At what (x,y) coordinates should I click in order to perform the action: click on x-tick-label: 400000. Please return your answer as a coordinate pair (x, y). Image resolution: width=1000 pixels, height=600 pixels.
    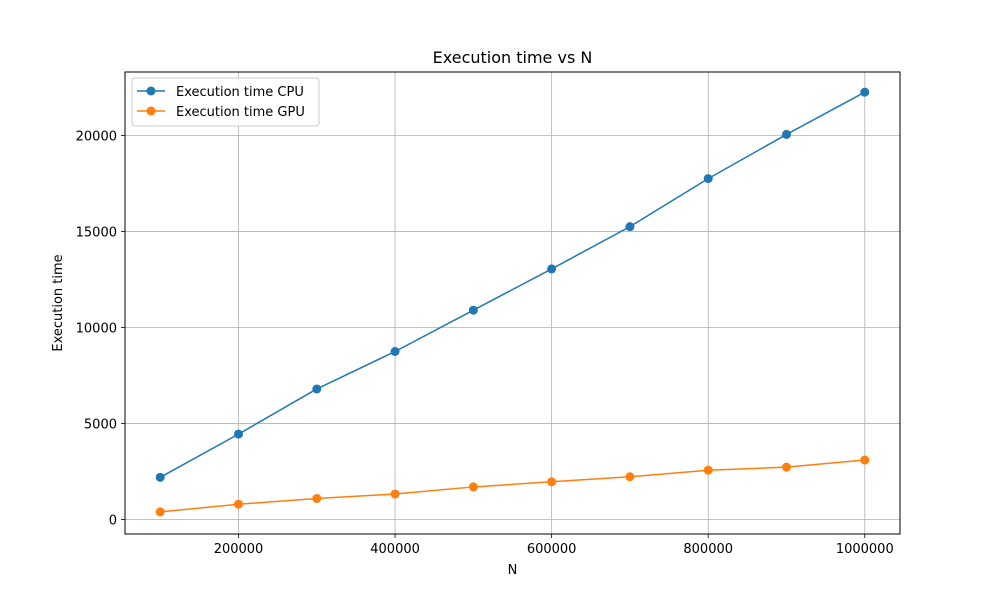
    Looking at the image, I should click on (395, 549).